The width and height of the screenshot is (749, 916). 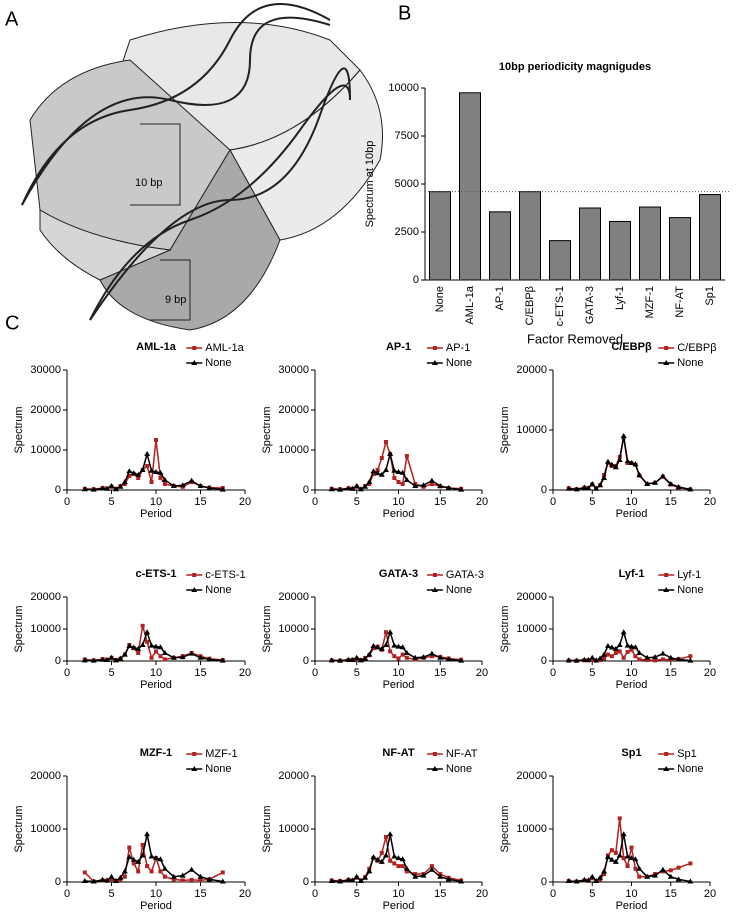 What do you see at coordinates (680, 302) in the screenshot?
I see `x-tick-label: NF-AT` at bounding box center [680, 302].